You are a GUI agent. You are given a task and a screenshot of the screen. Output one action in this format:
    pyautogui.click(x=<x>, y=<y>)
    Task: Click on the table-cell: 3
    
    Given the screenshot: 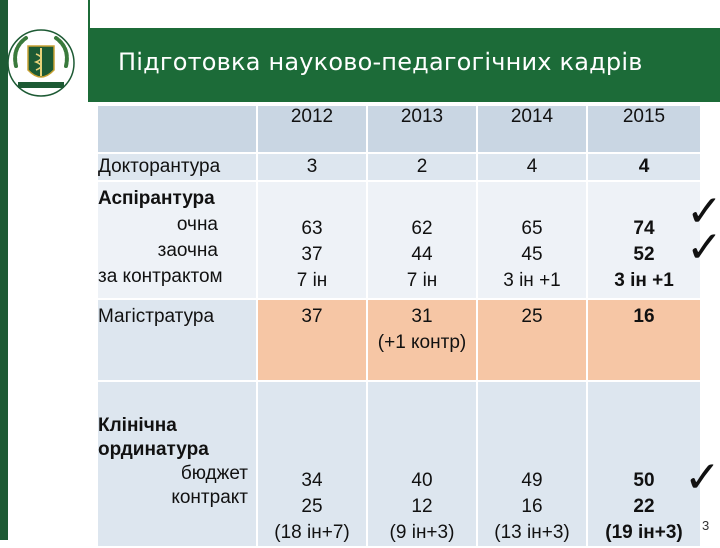 What is the action you would take?
    pyautogui.click(x=312, y=166)
    